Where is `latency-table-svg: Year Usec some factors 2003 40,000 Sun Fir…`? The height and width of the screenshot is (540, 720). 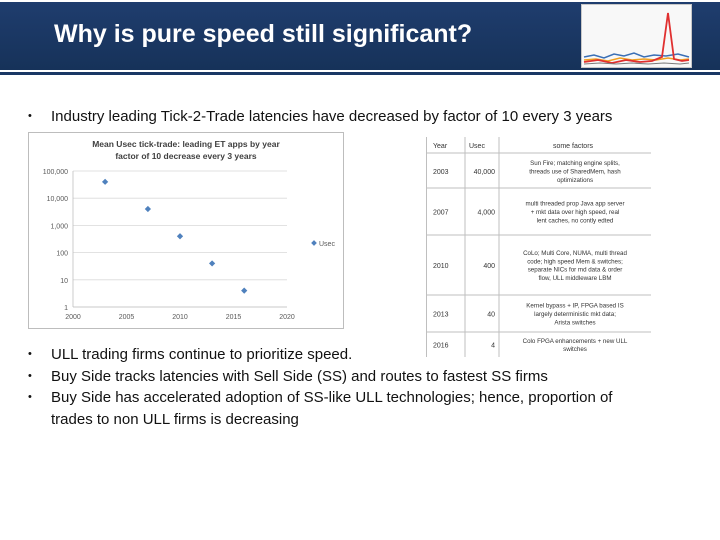
latency-table-svg: Year Usec some factors 2003 40,000 Sun Fir… is located at coordinates (539, 247).